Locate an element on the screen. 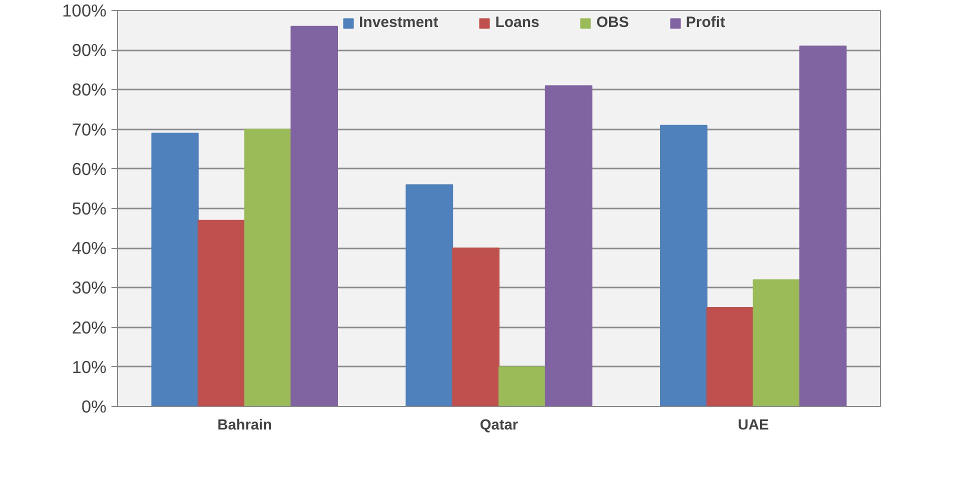 The width and height of the screenshot is (961, 502). y-tick-label: 30% is located at coordinates (89, 288).